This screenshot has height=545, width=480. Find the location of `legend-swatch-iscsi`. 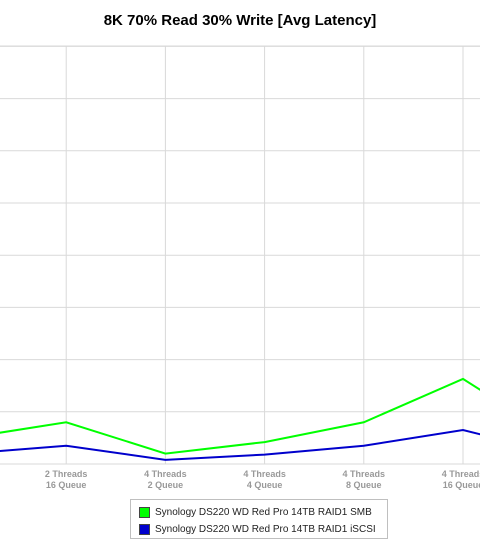

legend-swatch-iscsi is located at coordinates (144, 529).